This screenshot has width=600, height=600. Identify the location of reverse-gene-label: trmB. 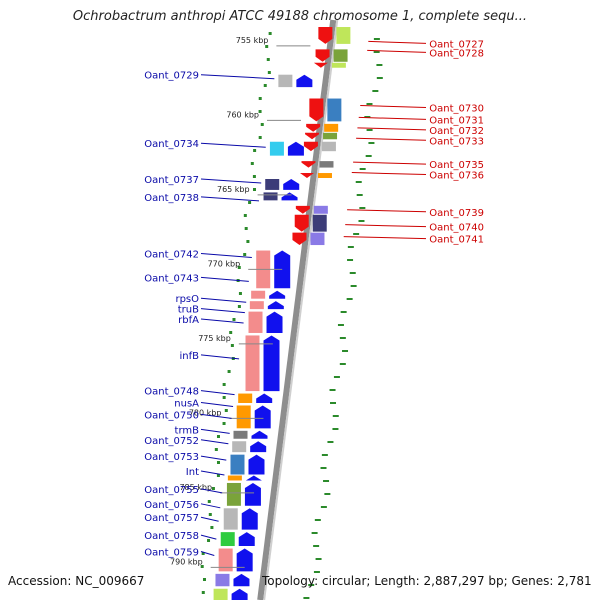
(187, 430).